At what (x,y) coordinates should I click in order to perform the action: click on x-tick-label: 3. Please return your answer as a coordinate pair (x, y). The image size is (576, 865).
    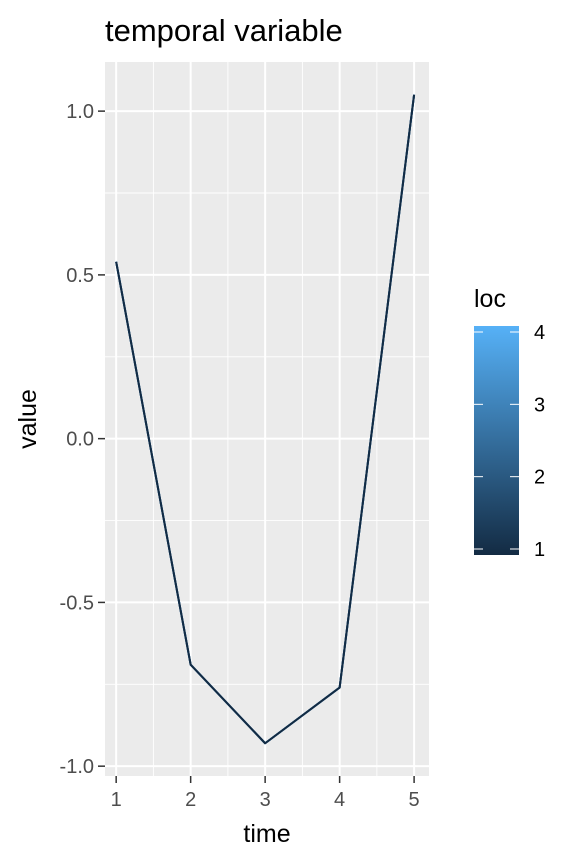
    Looking at the image, I should click on (265, 800).